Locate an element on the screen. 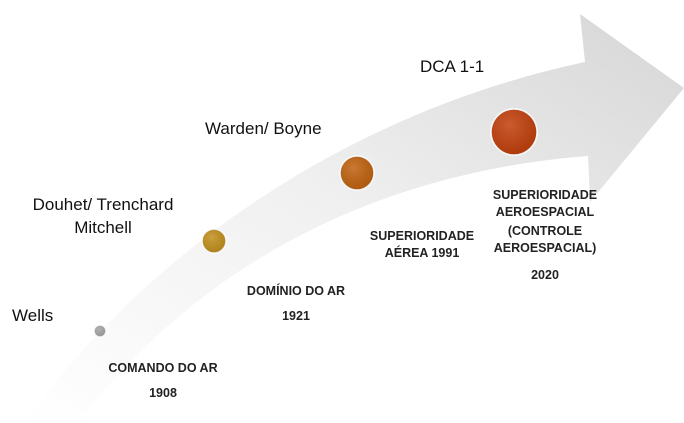  stage-concept: AÉREA 1991 is located at coordinates (422, 252).